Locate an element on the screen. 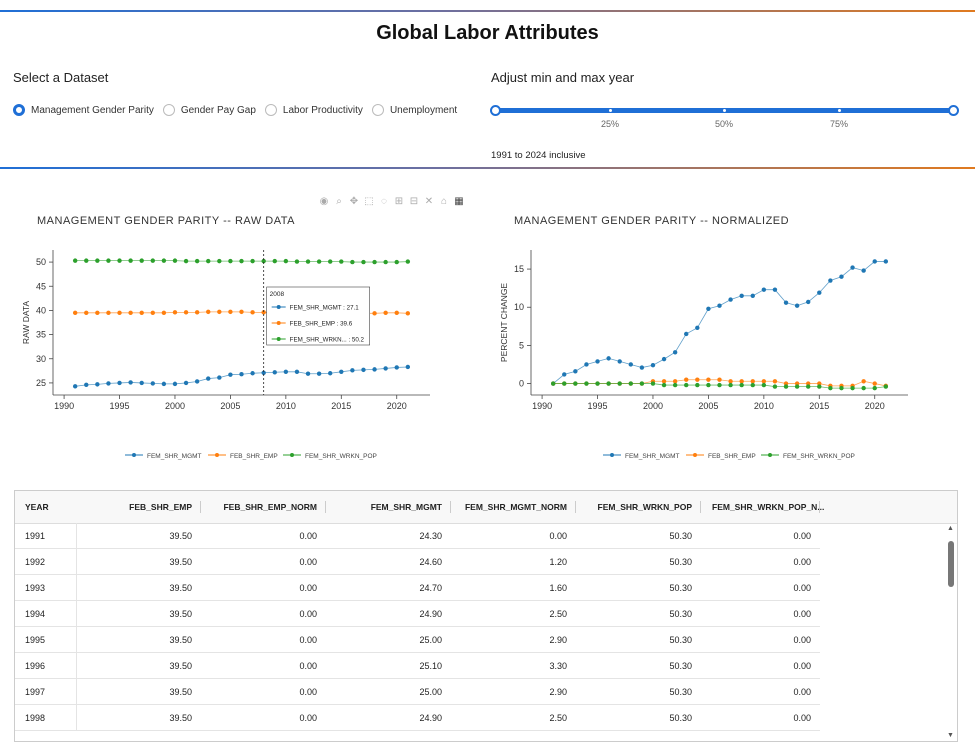 The image size is (975, 745). y-tick-label: 25 is located at coordinates (41, 383).